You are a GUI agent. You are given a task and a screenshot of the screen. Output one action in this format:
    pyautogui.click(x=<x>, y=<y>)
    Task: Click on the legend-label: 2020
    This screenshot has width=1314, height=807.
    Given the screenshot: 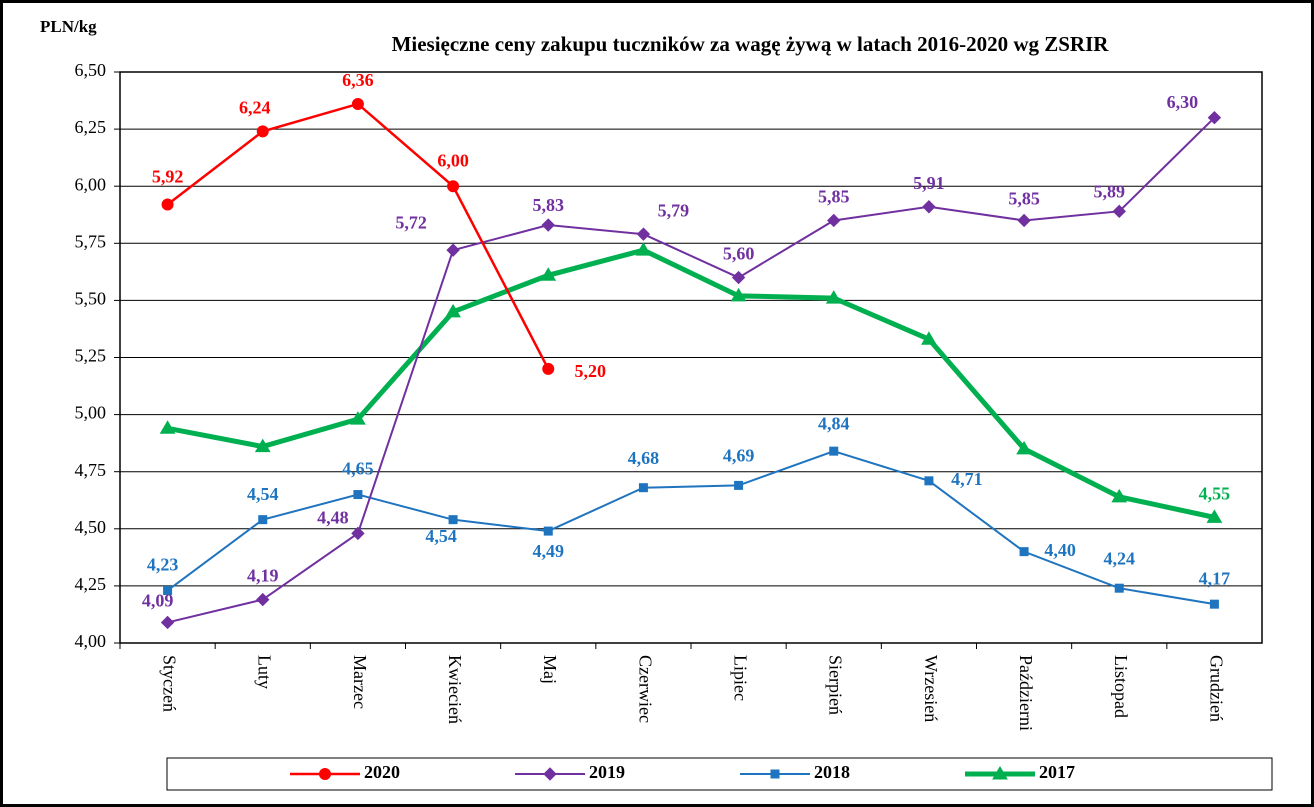 What is the action you would take?
    pyautogui.click(x=382, y=772)
    